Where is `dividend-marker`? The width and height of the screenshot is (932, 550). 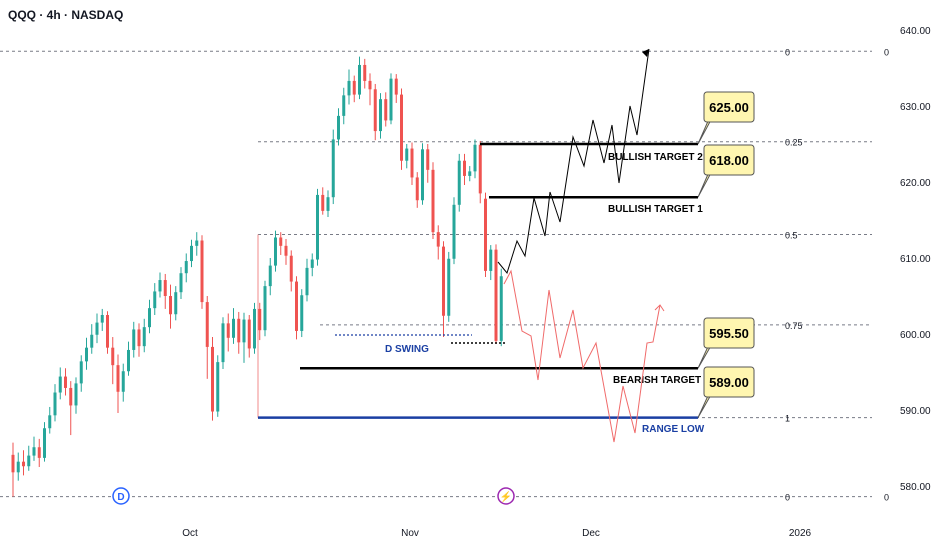 dividend-marker is located at coordinates (121, 496).